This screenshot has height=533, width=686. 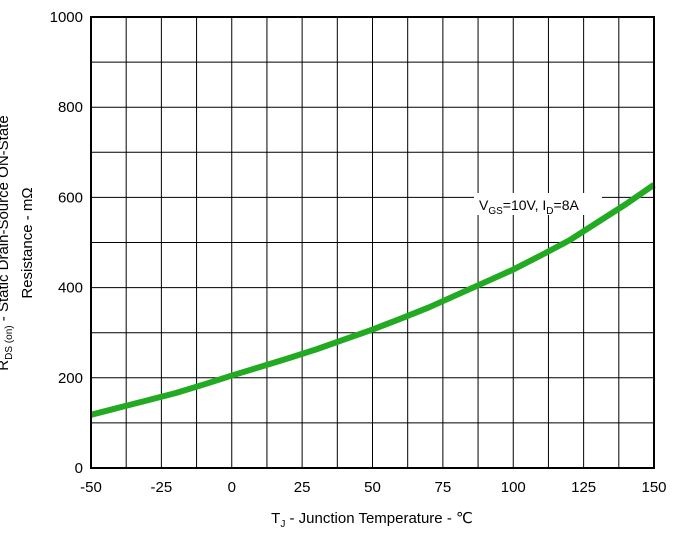 I want to click on y-tick-labels: 0 200 400 600 800 1000, so click(x=66, y=243).